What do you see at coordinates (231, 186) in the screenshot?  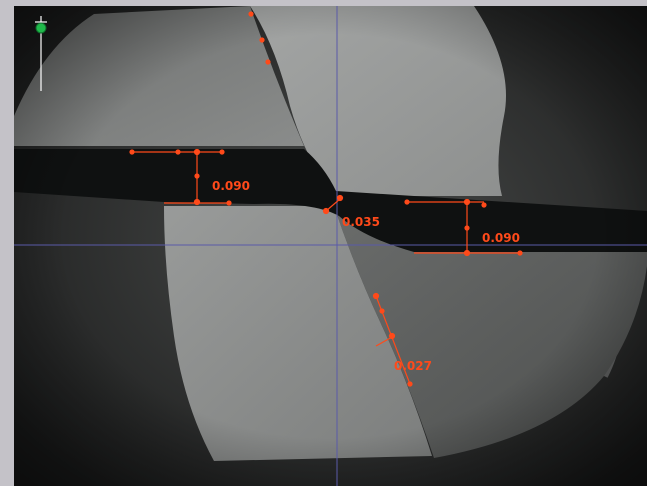 I see `top-gap-label: 0.090` at bounding box center [231, 186].